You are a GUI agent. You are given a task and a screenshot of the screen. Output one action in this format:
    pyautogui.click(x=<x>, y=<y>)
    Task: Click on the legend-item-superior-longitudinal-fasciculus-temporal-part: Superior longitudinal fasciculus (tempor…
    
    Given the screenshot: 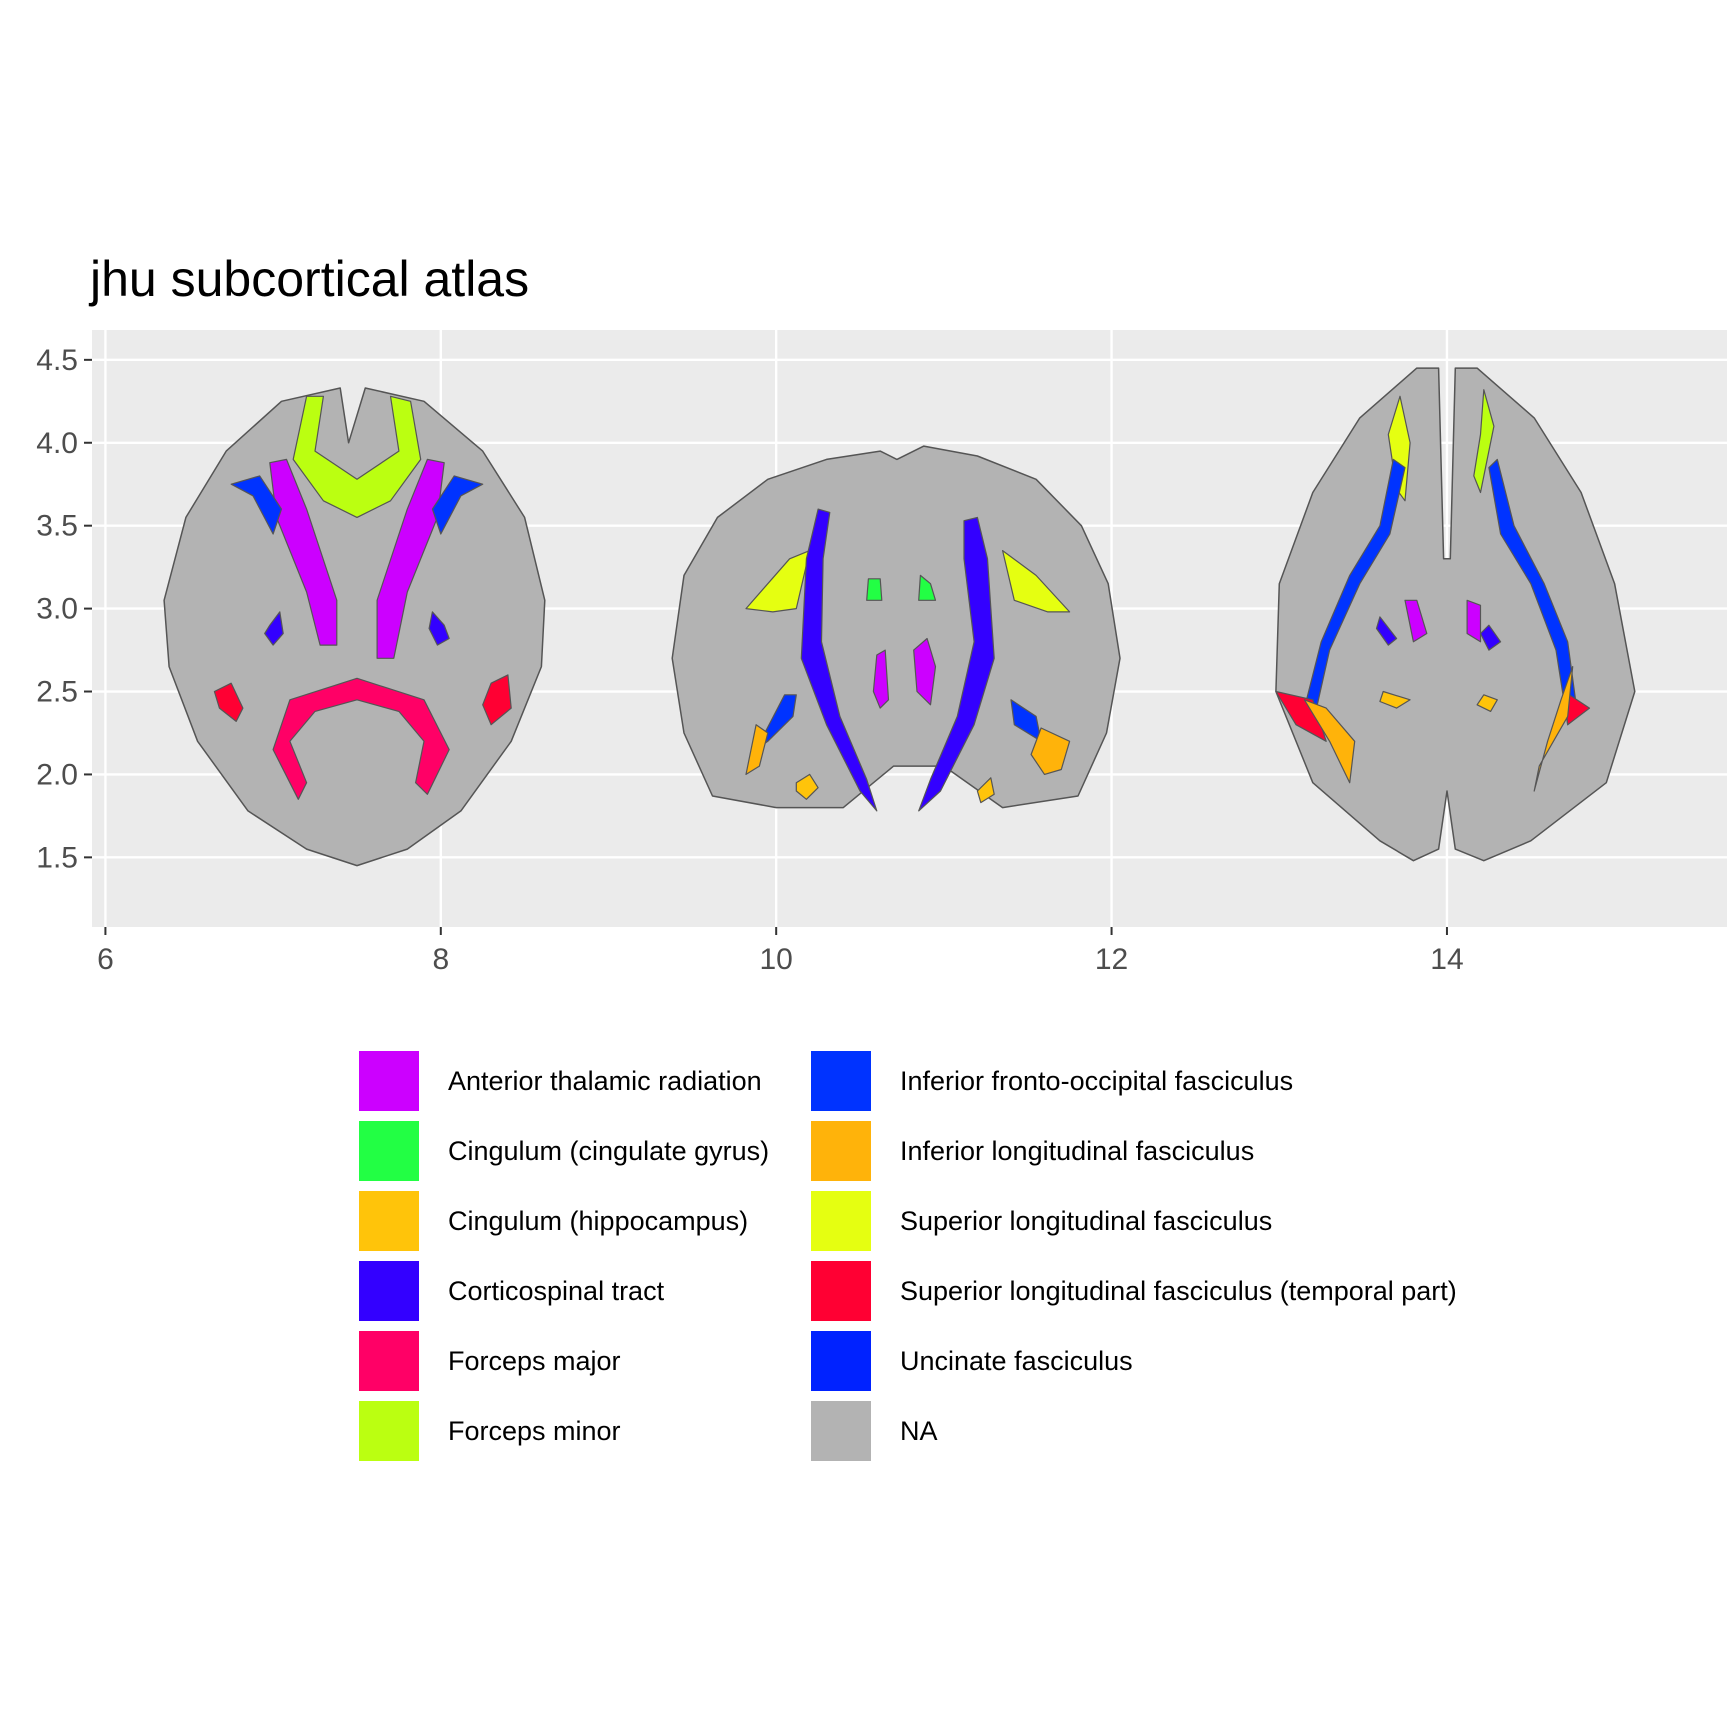 What is the action you would take?
    pyautogui.click(x=1133, y=1291)
    